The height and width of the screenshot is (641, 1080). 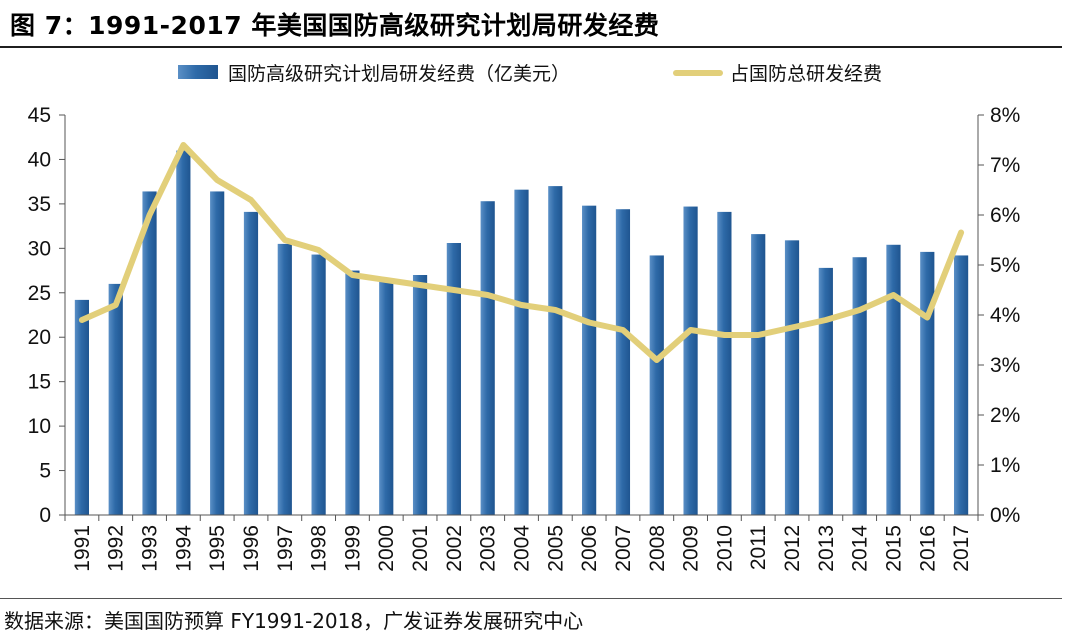 What do you see at coordinates (251, 363) in the screenshot?
I see `bar-1996` at bounding box center [251, 363].